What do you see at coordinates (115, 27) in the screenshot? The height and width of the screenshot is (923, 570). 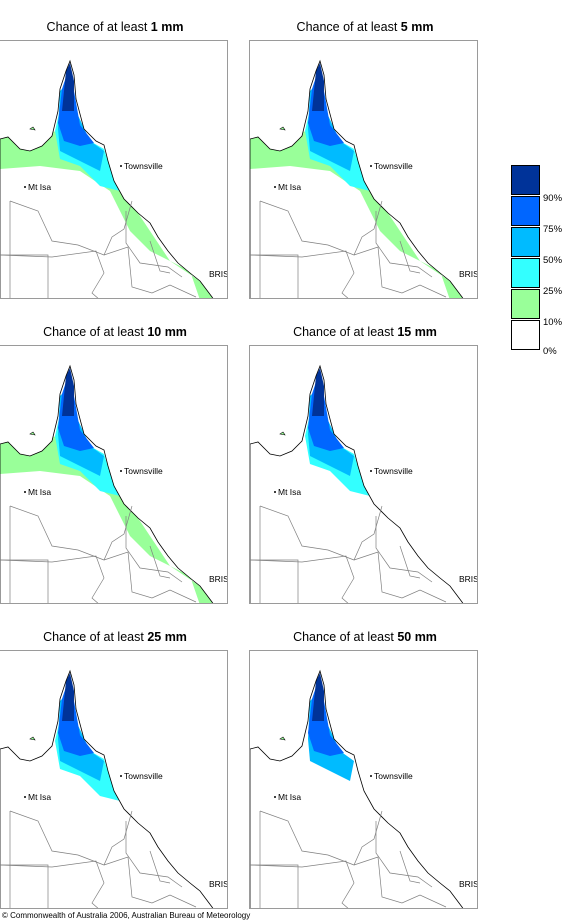 I see `panel-title: Chance of at least 1 mm` at bounding box center [115, 27].